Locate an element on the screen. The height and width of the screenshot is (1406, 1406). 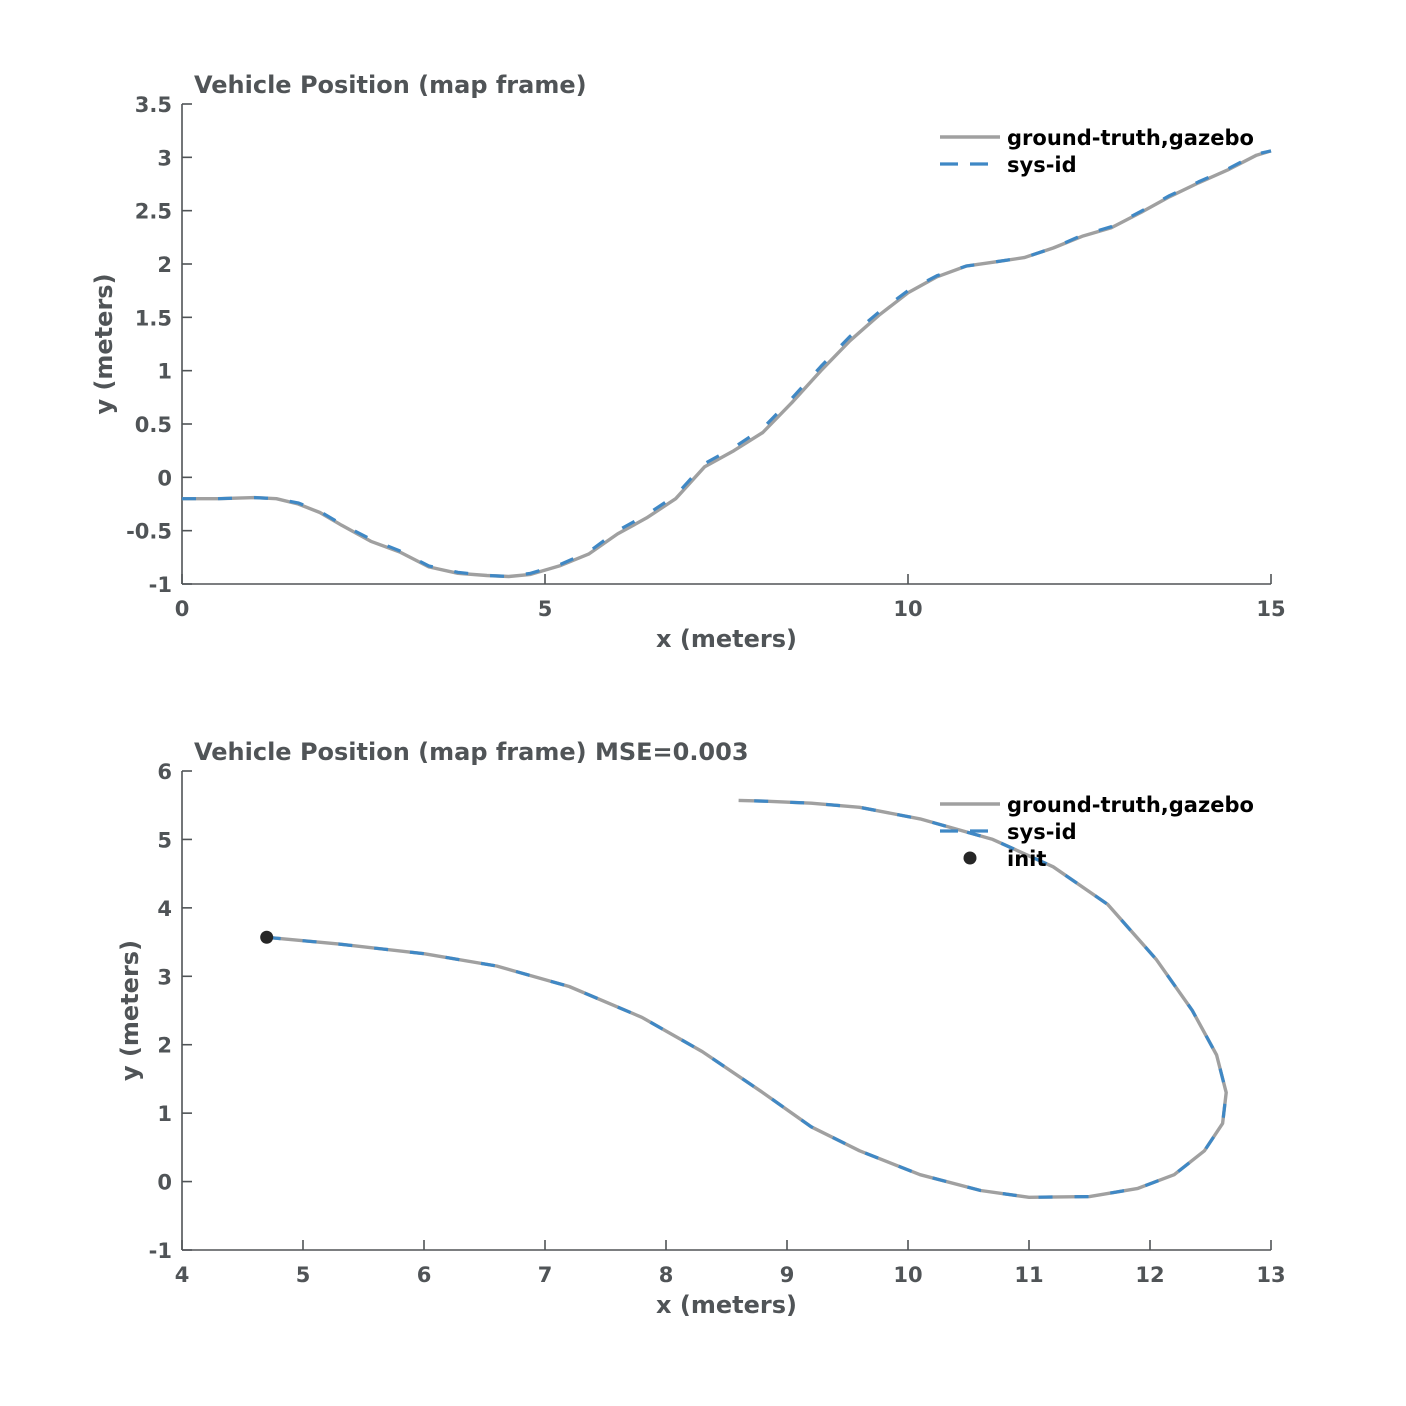
legend: ground-truth,gazebo sys-id is located at coordinates (1097, 151).